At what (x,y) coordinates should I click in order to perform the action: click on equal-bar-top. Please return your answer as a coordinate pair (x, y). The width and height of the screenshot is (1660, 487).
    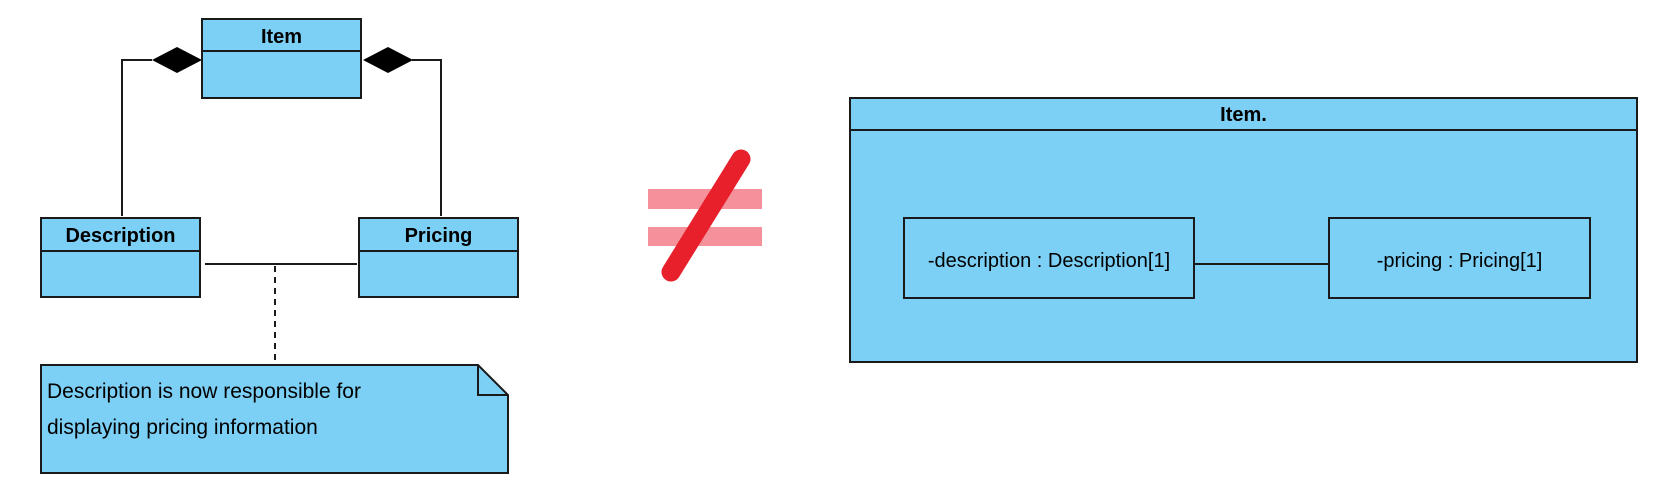
    Looking at the image, I should click on (705, 199).